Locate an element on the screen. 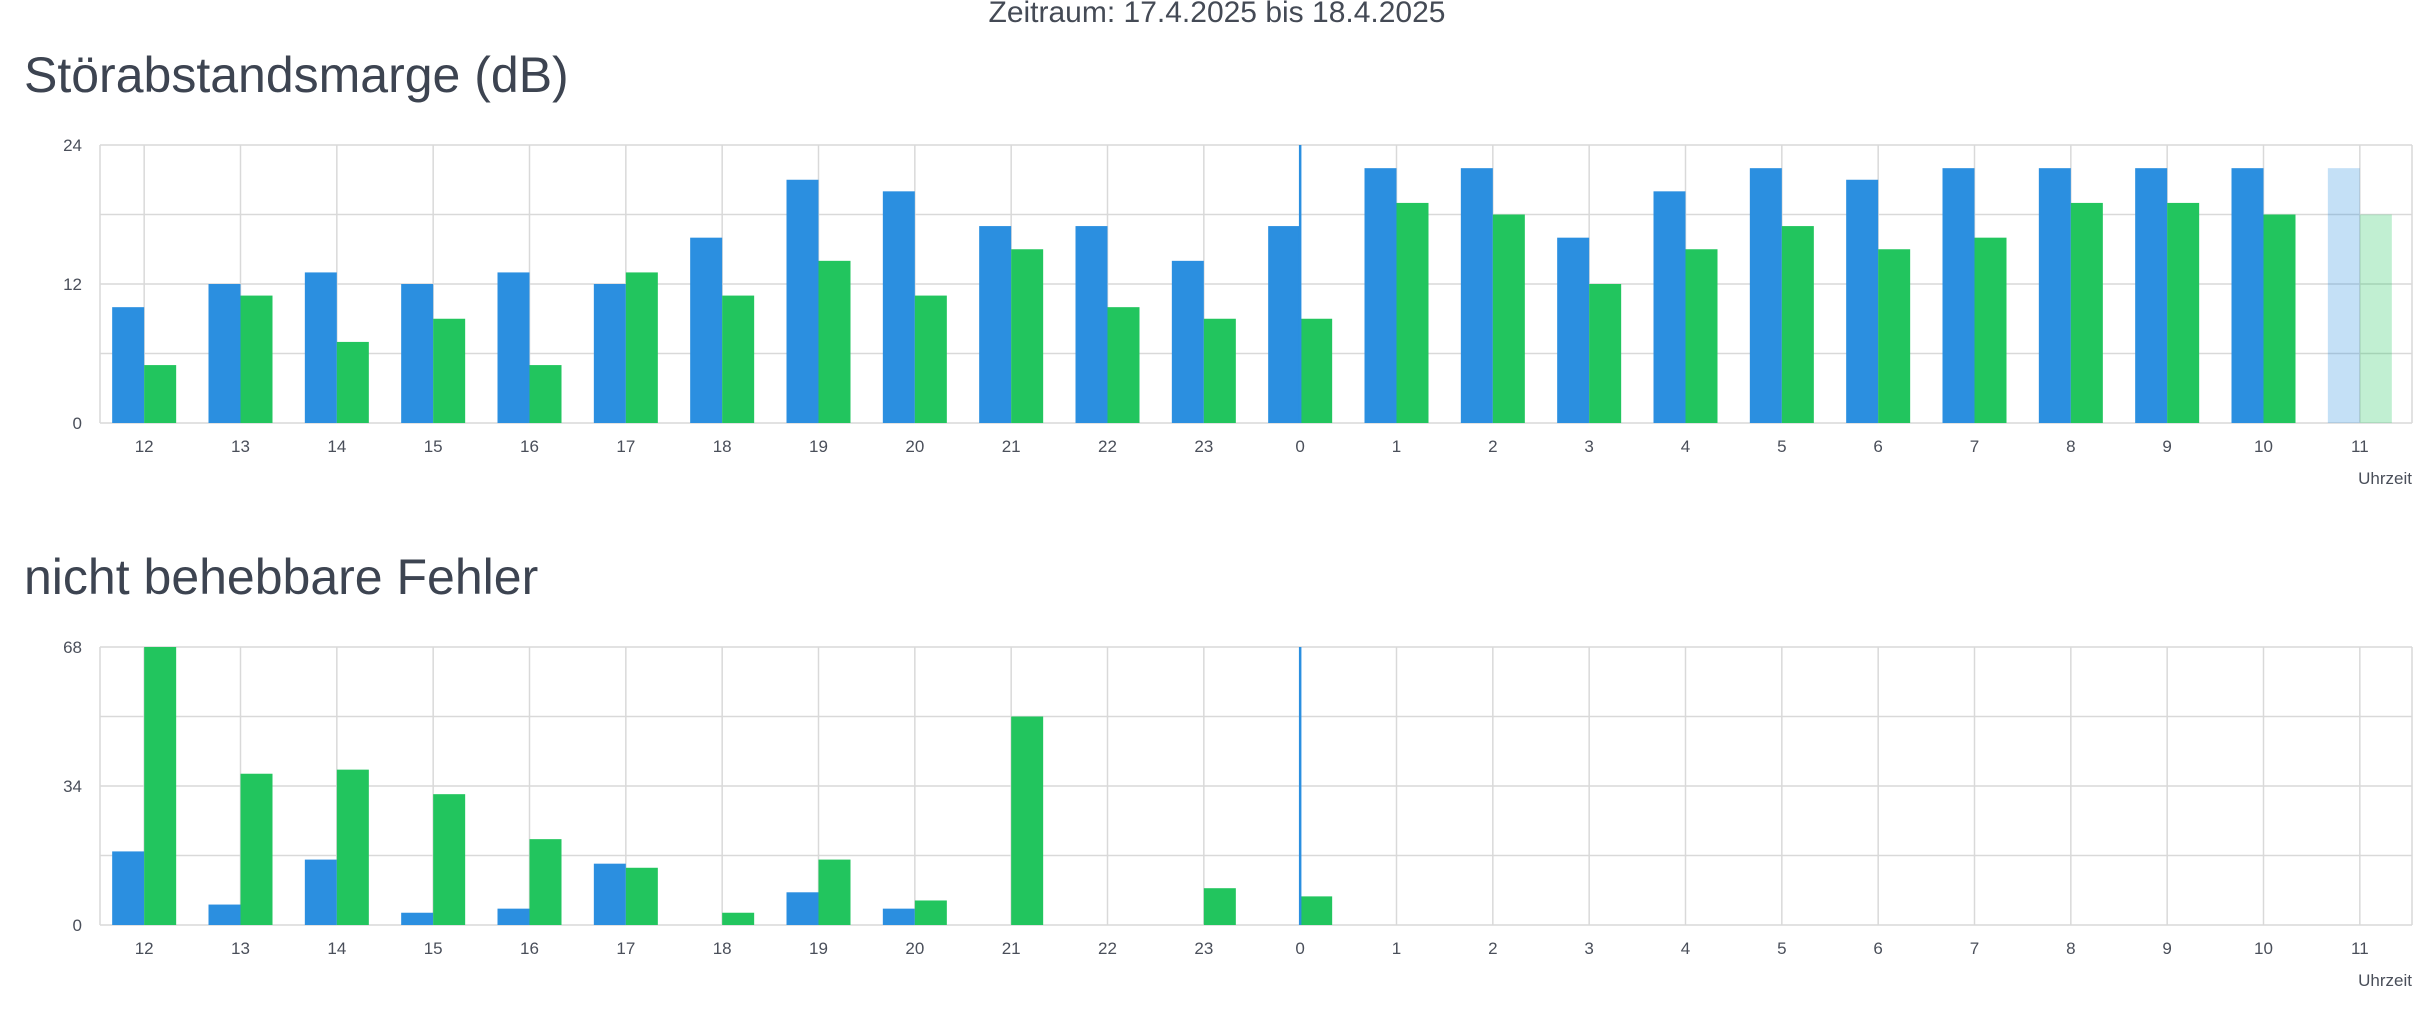  errors-x-tick-label: 0 is located at coordinates (1299, 948).